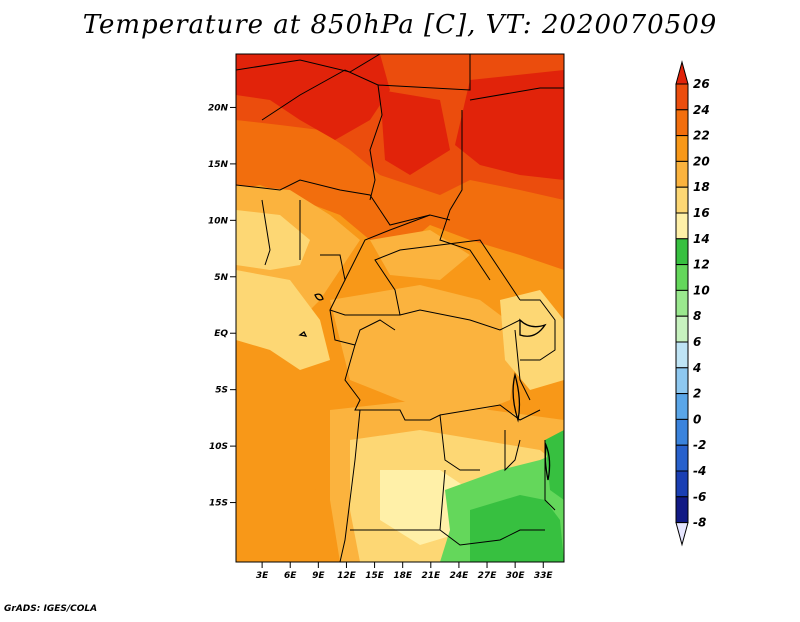  Describe the element at coordinates (696, 368) in the screenshot. I see `colorbar-label: 4` at that location.